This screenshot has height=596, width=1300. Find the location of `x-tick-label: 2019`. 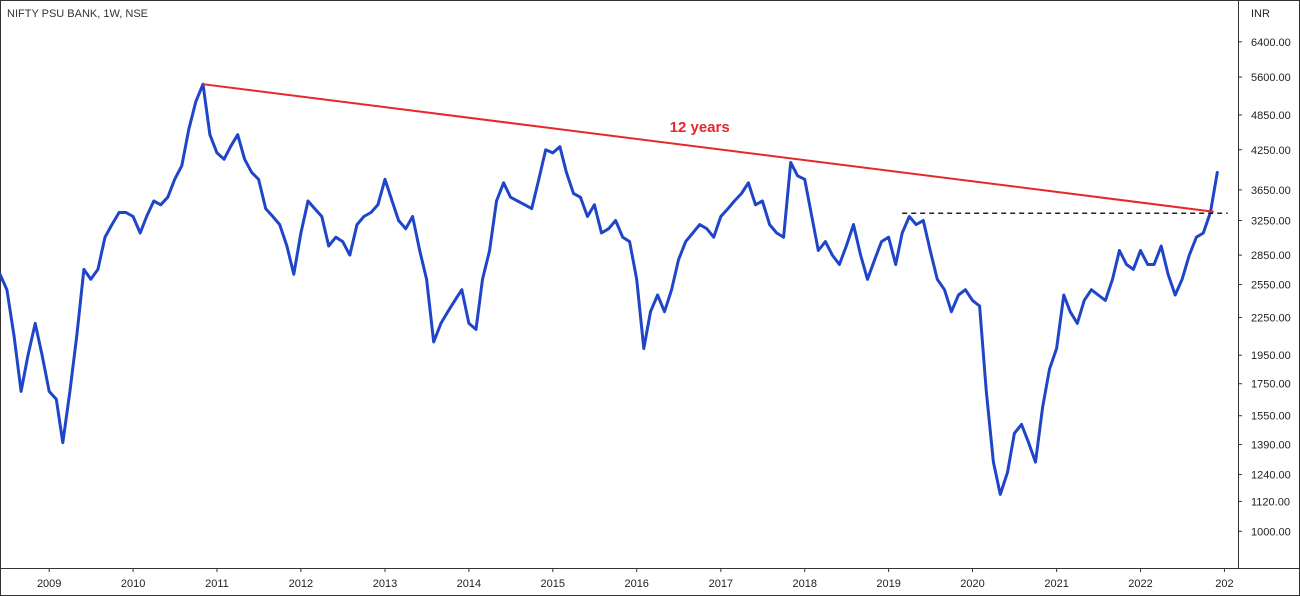

x-tick-label: 2019 is located at coordinates (888, 584).